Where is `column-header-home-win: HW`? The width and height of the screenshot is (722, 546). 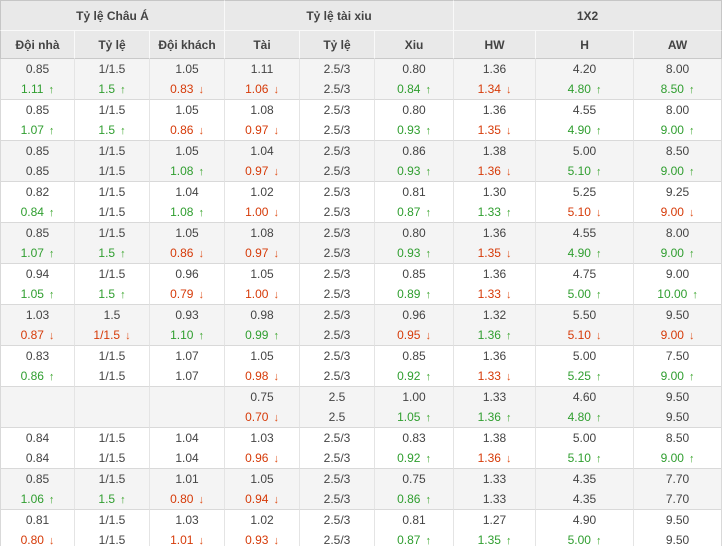 column-header-home-win: HW is located at coordinates (495, 45).